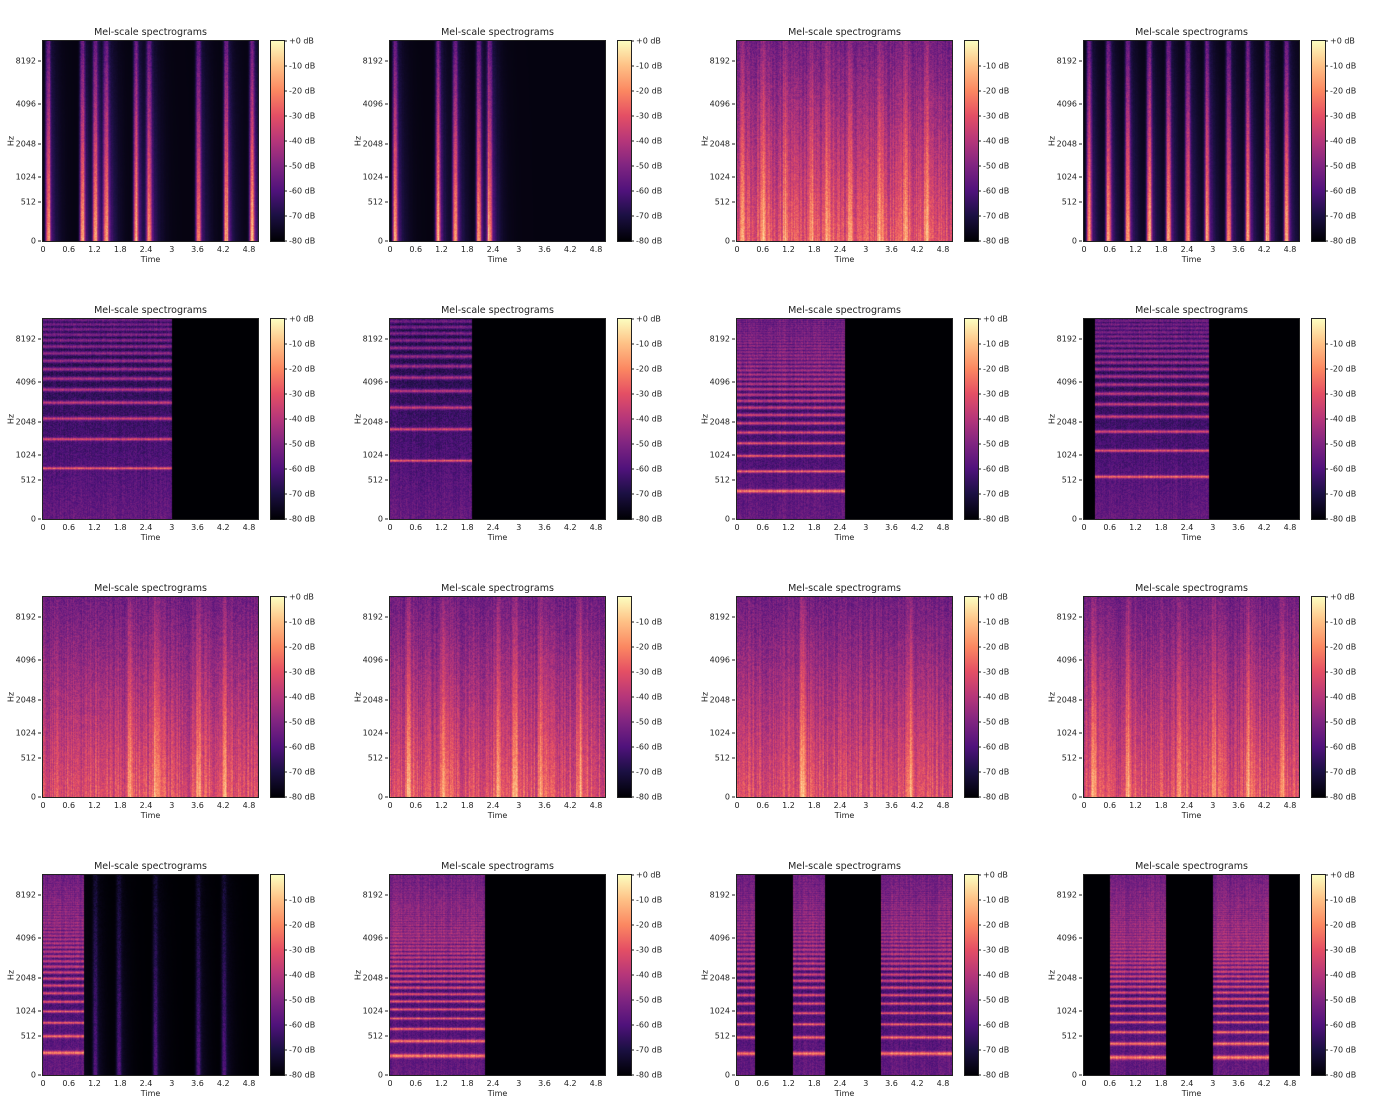  I want to click on y-tick-label: 2048, so click(1069, 143).